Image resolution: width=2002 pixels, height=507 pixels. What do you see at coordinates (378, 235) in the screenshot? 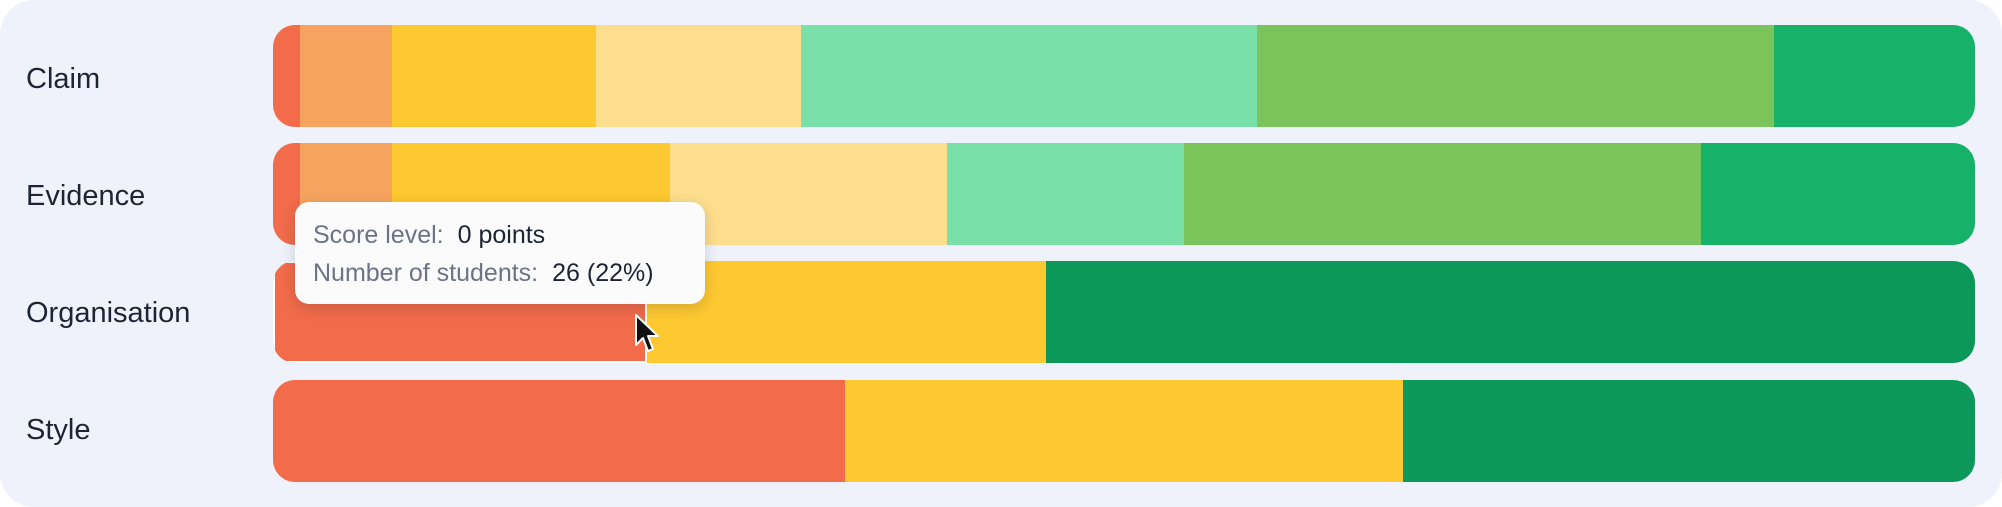
I see `tooltip-score-label: Score level:` at bounding box center [378, 235].